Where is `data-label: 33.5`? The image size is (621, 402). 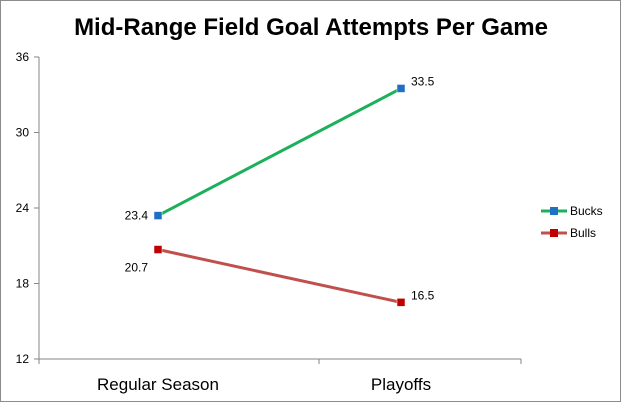 data-label: 33.5 is located at coordinates (423, 81).